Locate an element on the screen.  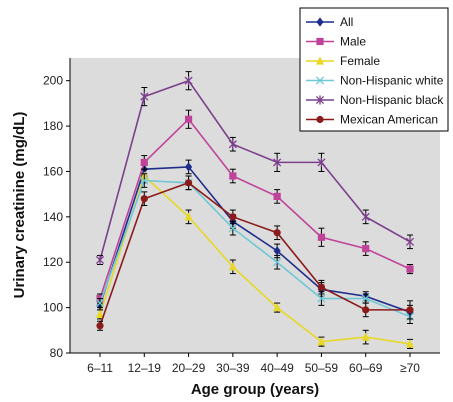
legend-label: Non-Hispanic black is located at coordinates (392, 100).